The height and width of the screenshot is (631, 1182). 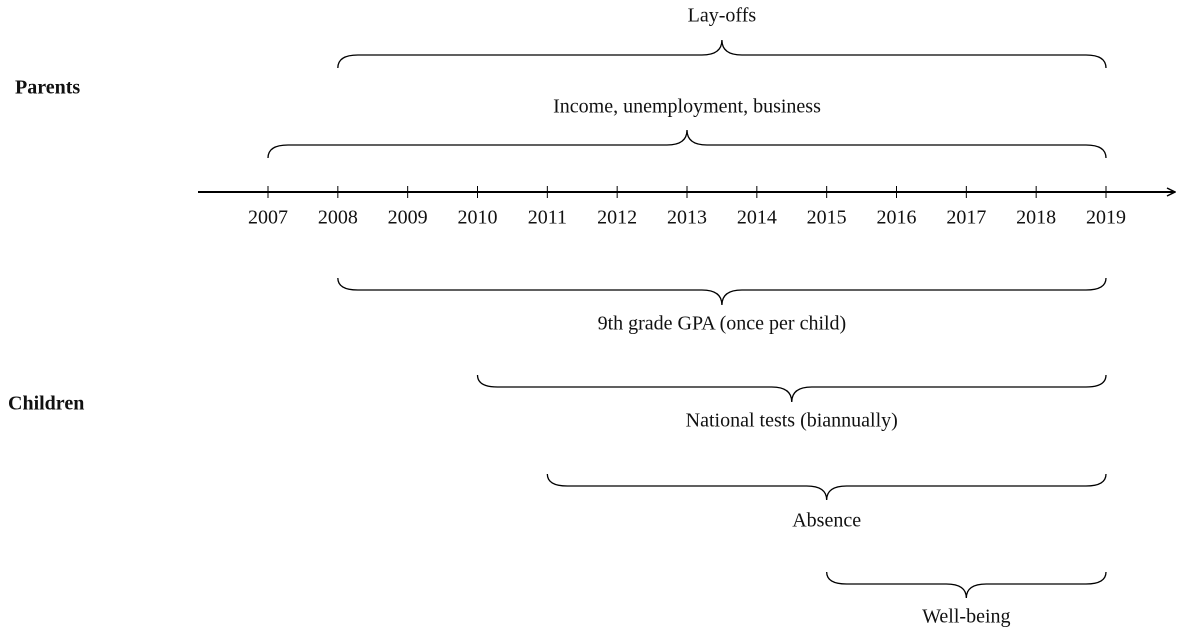 I want to click on brace-label: 9th grade GPA (once per child), so click(x=722, y=324).